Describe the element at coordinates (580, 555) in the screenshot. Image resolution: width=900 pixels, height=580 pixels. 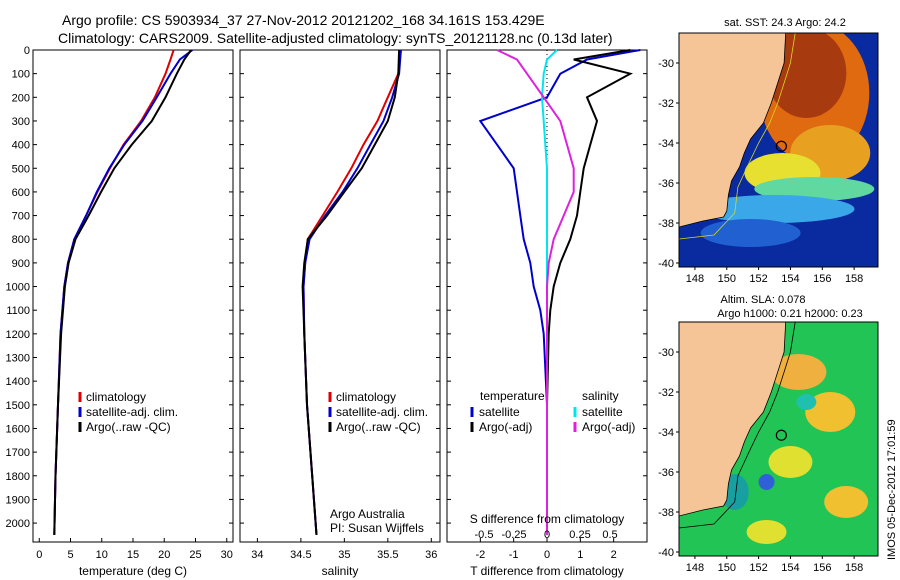
I see `x-tick-label: 1` at that location.